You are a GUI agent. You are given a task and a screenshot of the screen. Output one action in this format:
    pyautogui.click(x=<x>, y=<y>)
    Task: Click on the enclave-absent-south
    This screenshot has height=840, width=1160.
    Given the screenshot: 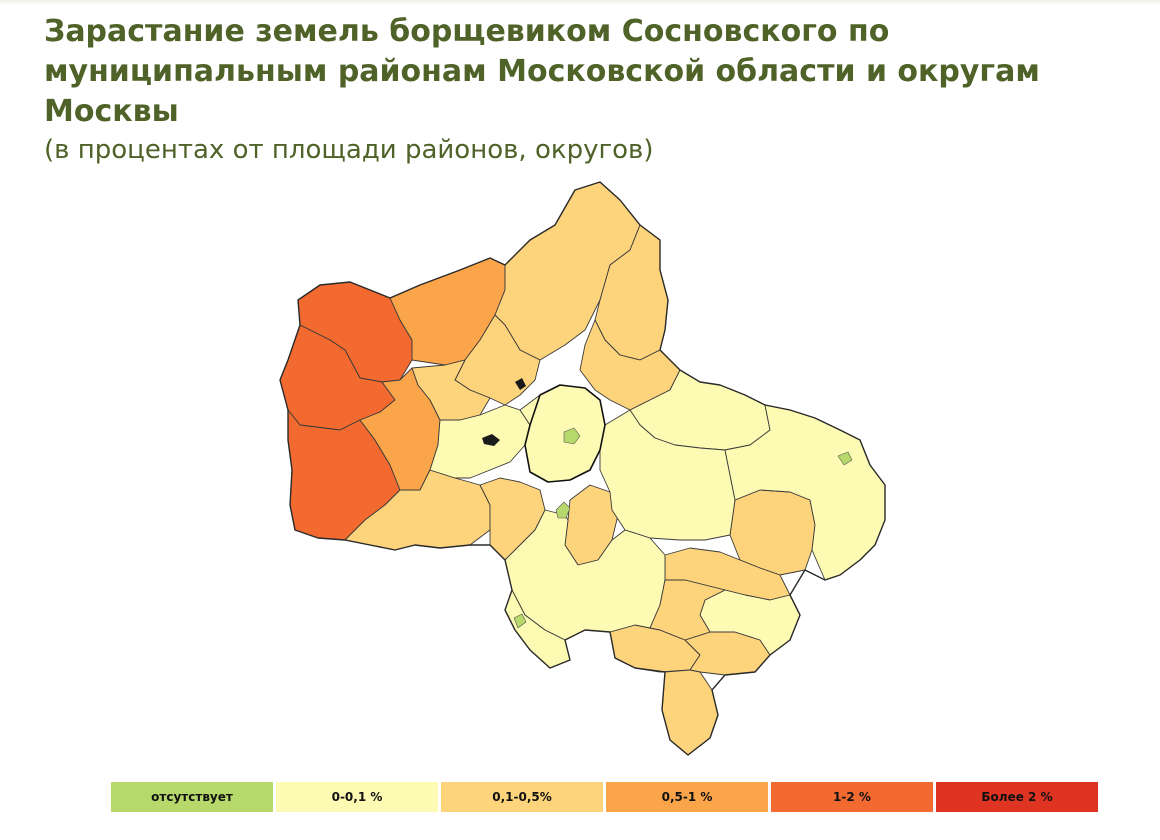 What is the action you would take?
    pyautogui.click(x=520, y=621)
    